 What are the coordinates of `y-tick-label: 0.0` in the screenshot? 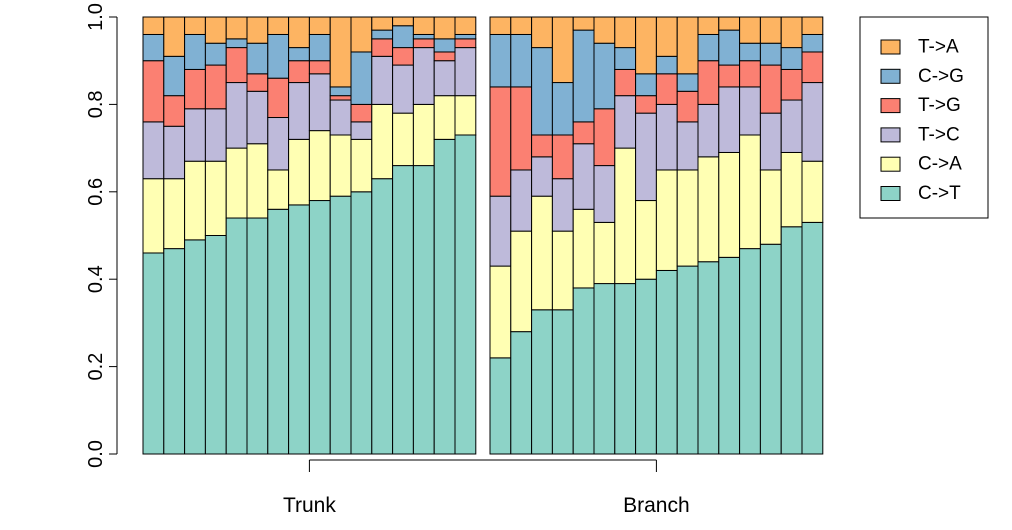 It's located at (96, 454).